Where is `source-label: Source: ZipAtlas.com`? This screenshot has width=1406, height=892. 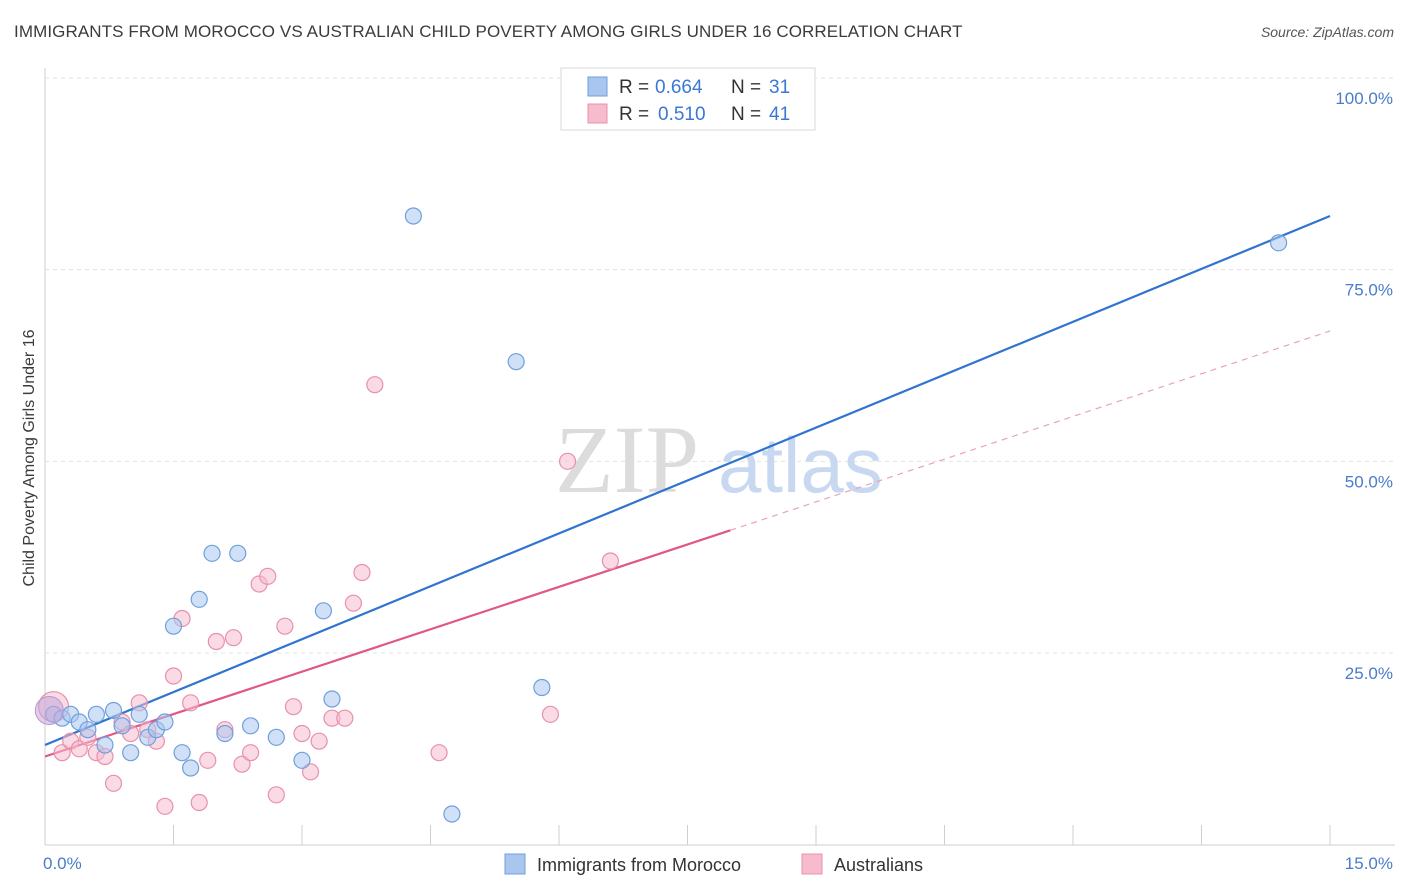
source-label: Source: ZipAtlas.com is located at coordinates (1327, 32).